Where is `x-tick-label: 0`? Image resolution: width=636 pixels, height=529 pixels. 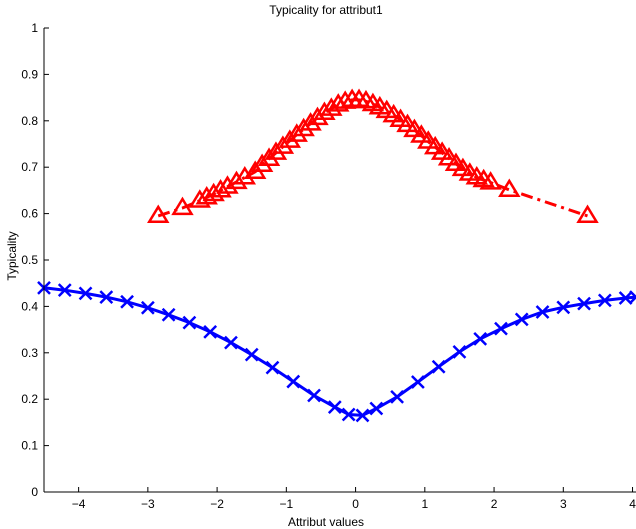 x-tick-label: 0 is located at coordinates (355, 504).